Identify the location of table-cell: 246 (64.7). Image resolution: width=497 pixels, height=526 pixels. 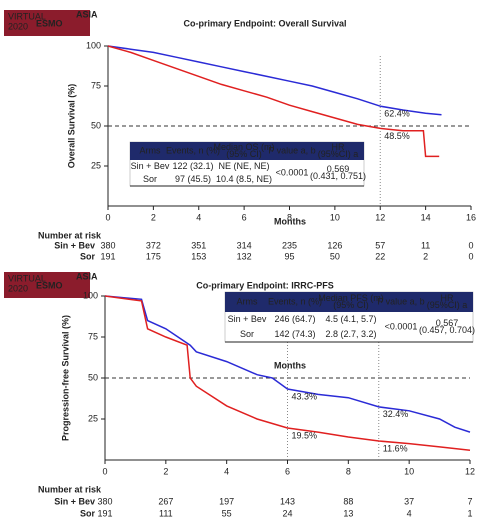
(294, 319).